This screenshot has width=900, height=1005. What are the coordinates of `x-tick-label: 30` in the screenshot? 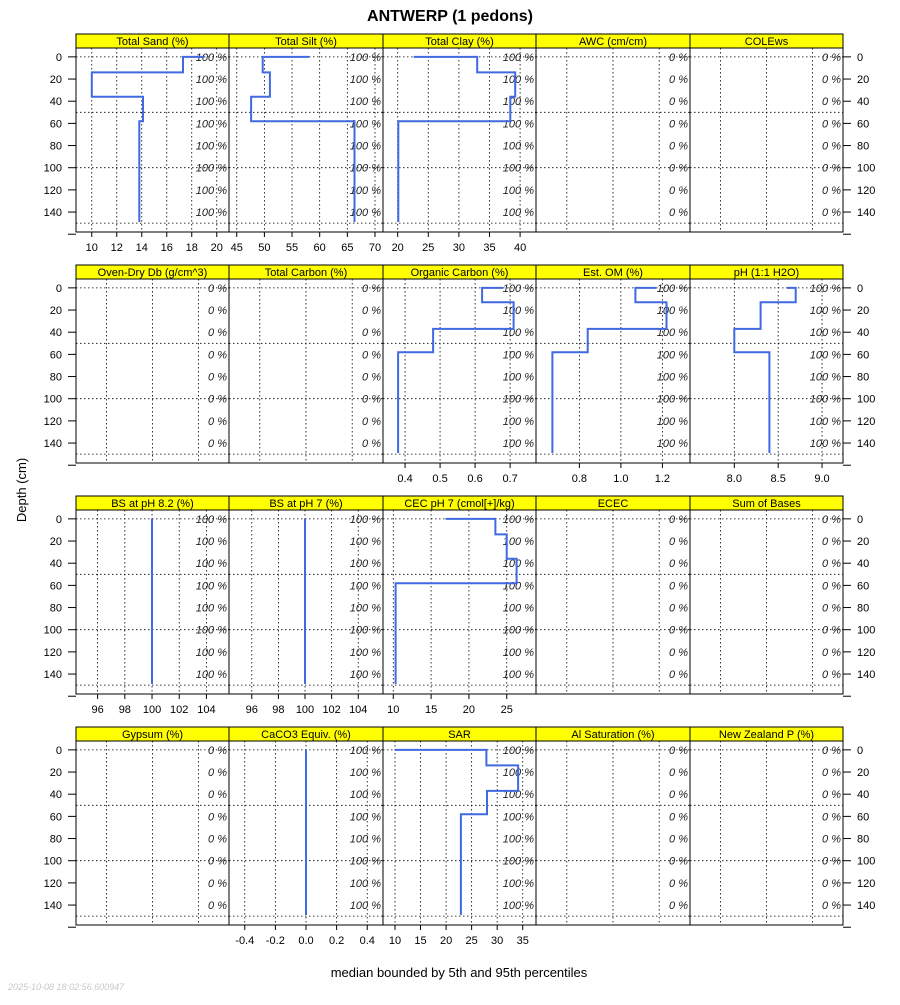 It's located at (459, 248).